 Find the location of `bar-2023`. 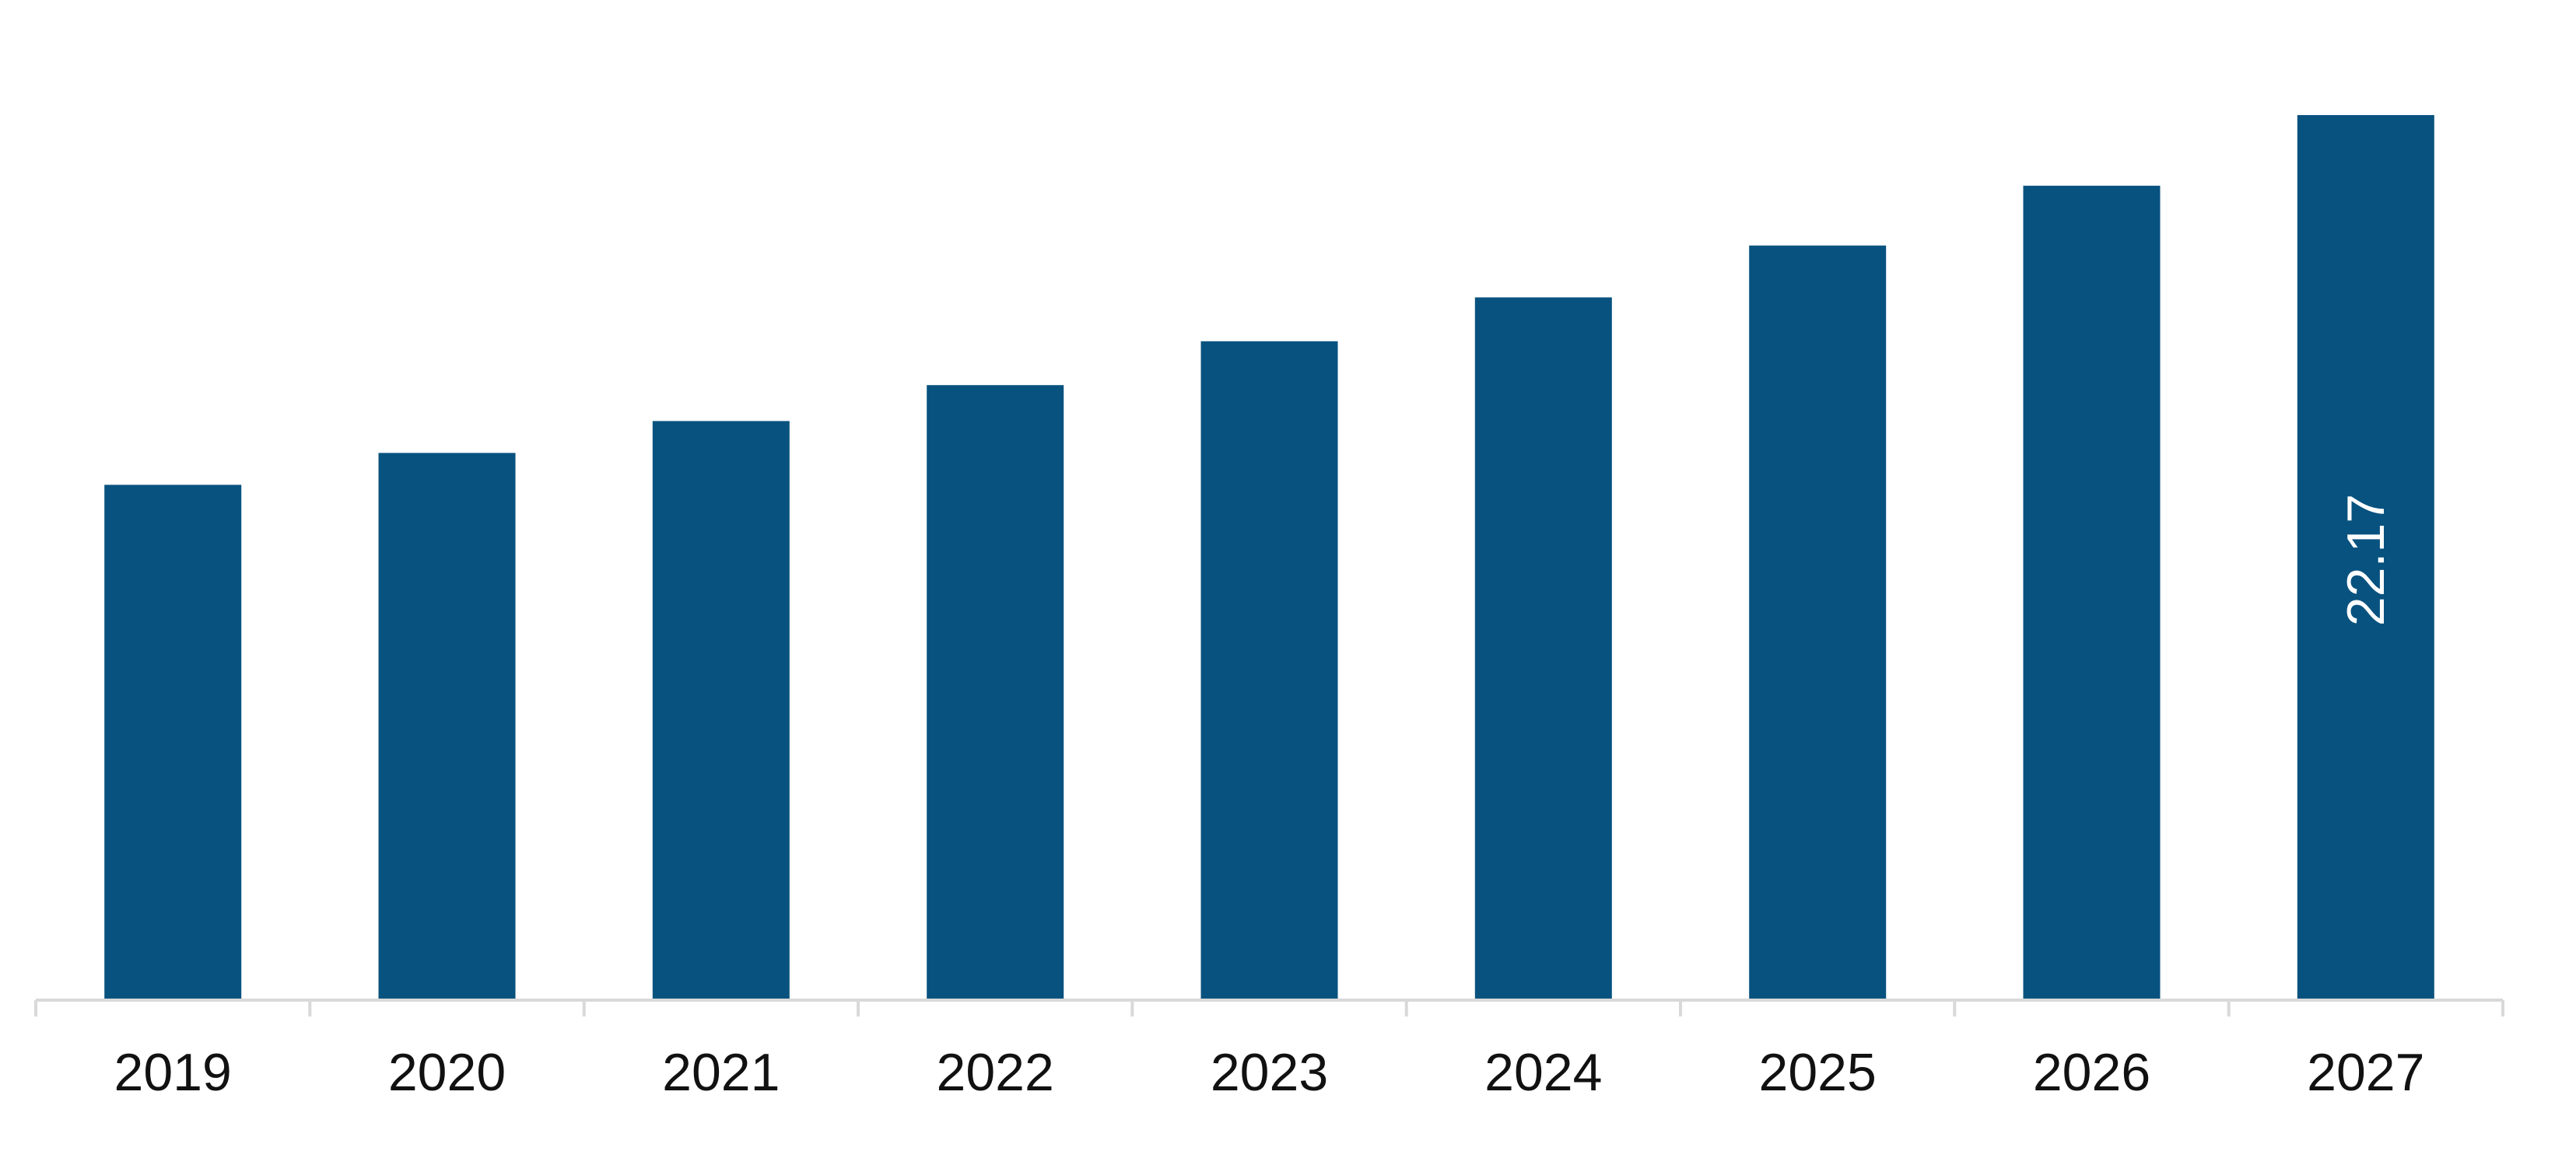

bar-2023 is located at coordinates (1269, 670).